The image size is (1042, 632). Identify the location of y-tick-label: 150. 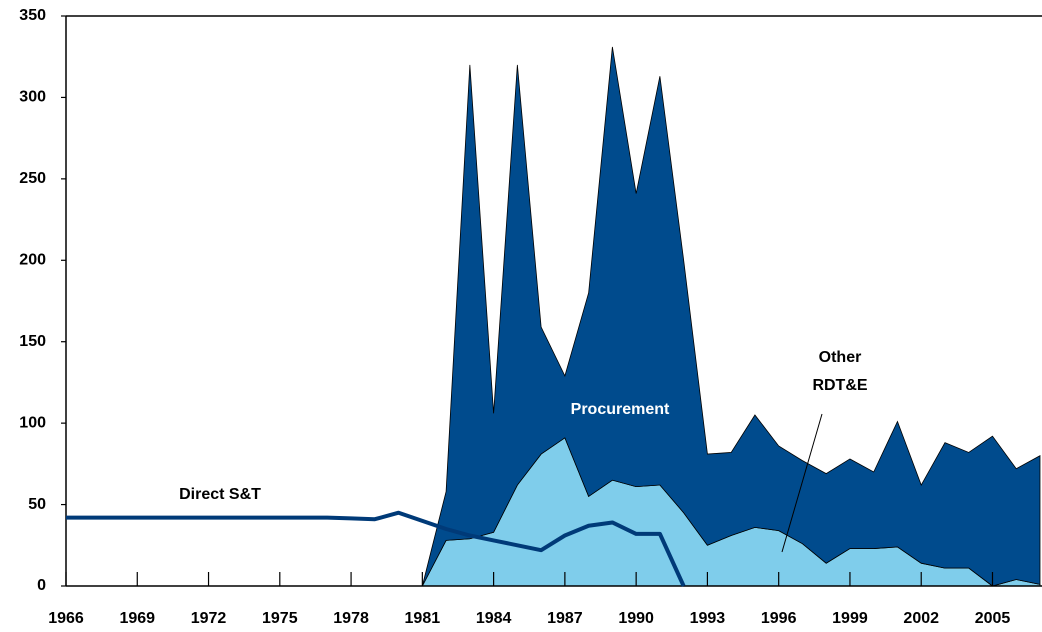
(32, 341).